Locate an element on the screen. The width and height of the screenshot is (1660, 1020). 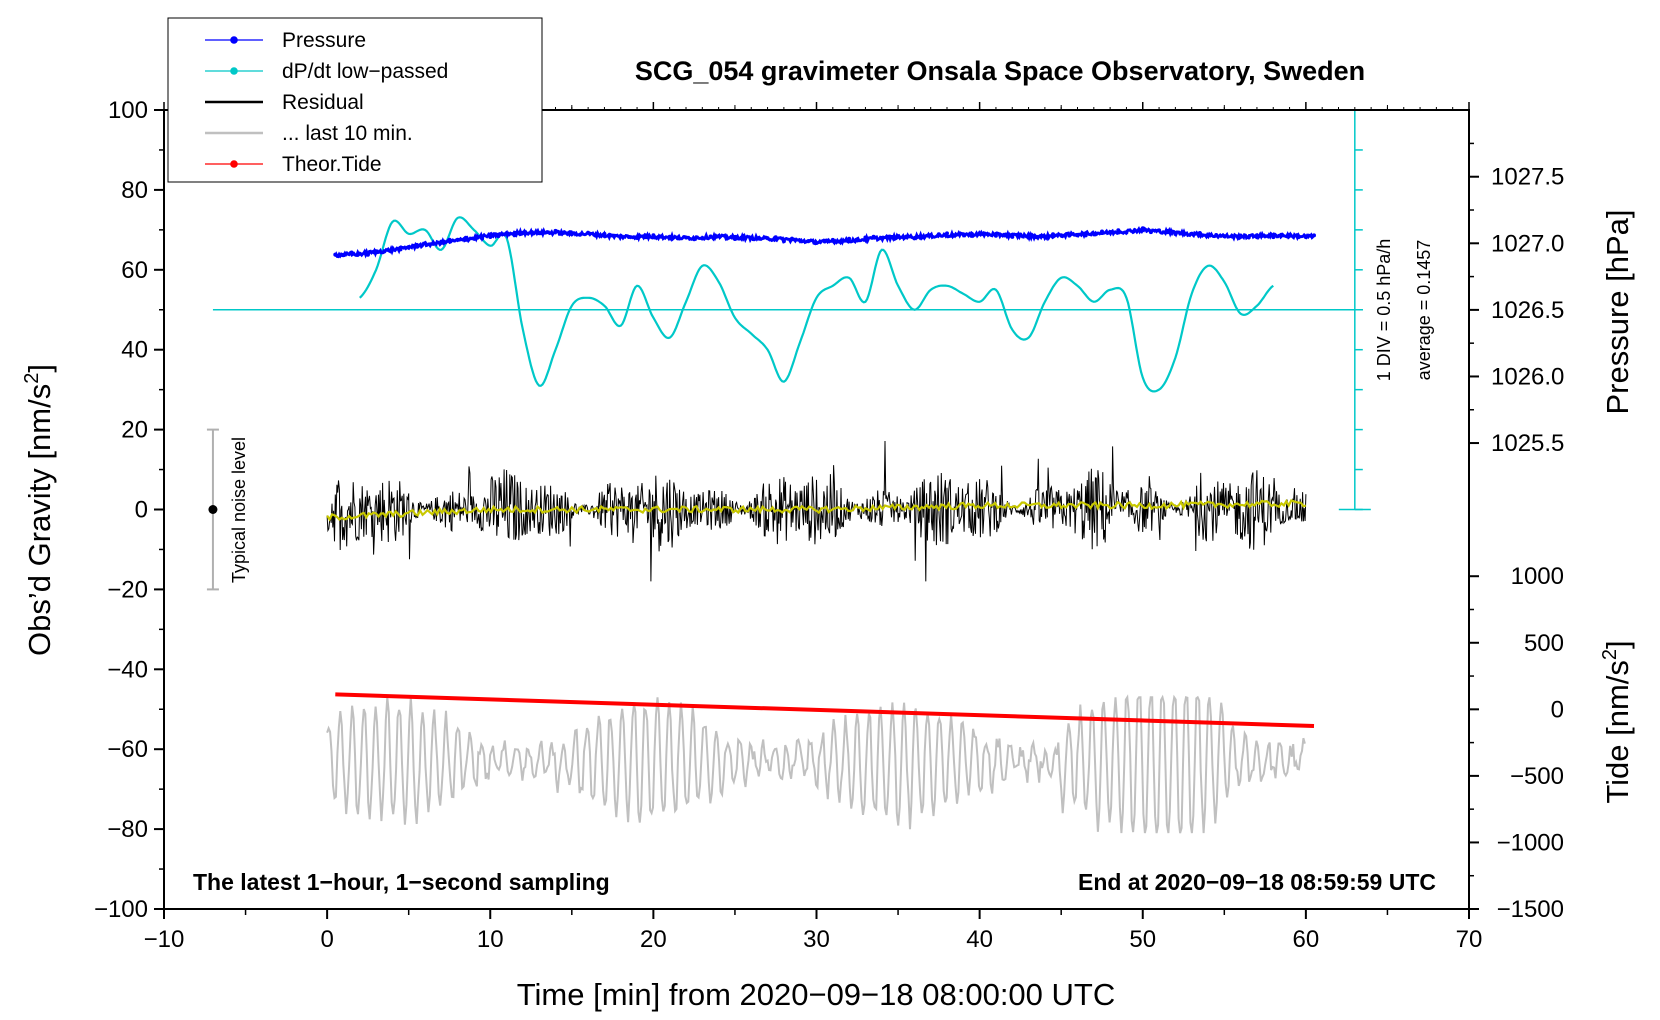
y-axis-label-superscript: 2 is located at coordinates (32, 378).